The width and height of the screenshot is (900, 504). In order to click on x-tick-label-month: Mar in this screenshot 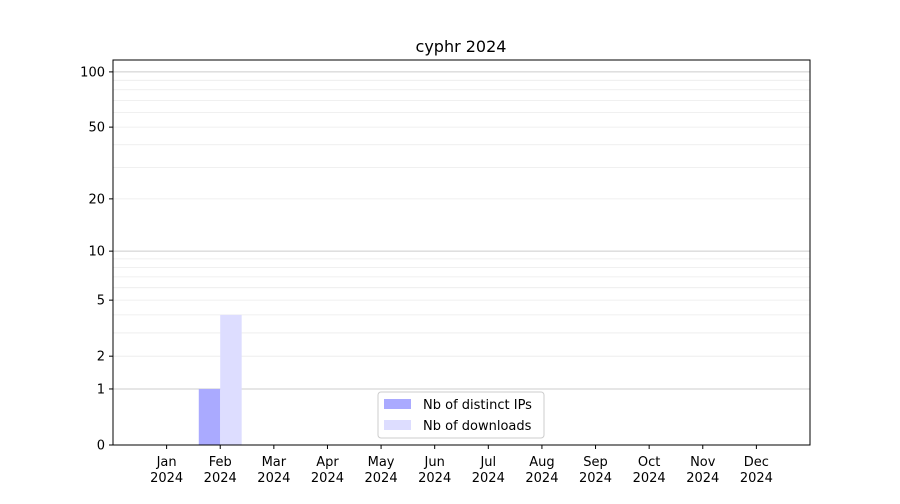, I will do `click(274, 462)`.